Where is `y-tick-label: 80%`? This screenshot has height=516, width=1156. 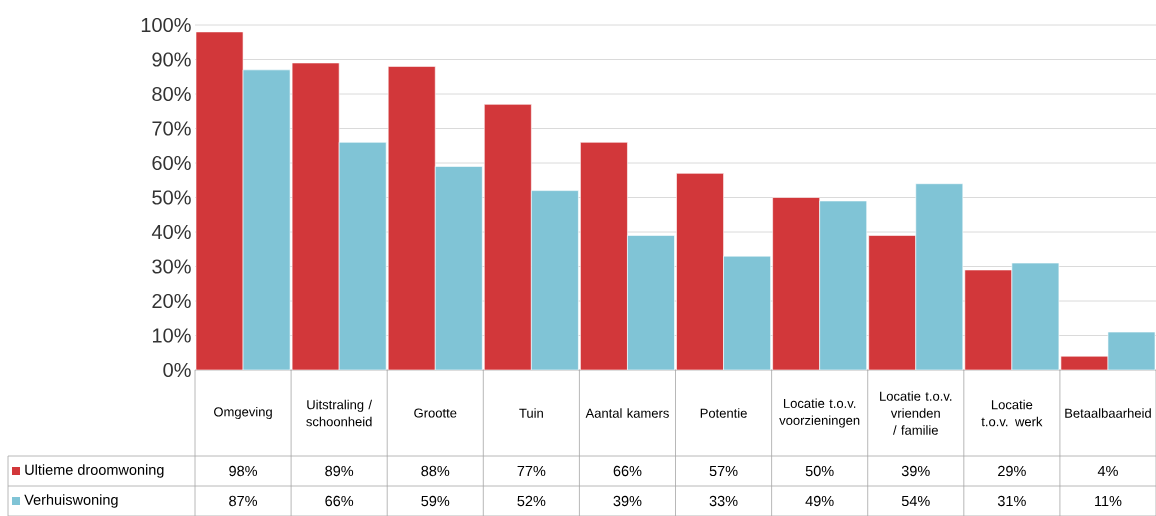 y-tick-label: 80% is located at coordinates (171, 94).